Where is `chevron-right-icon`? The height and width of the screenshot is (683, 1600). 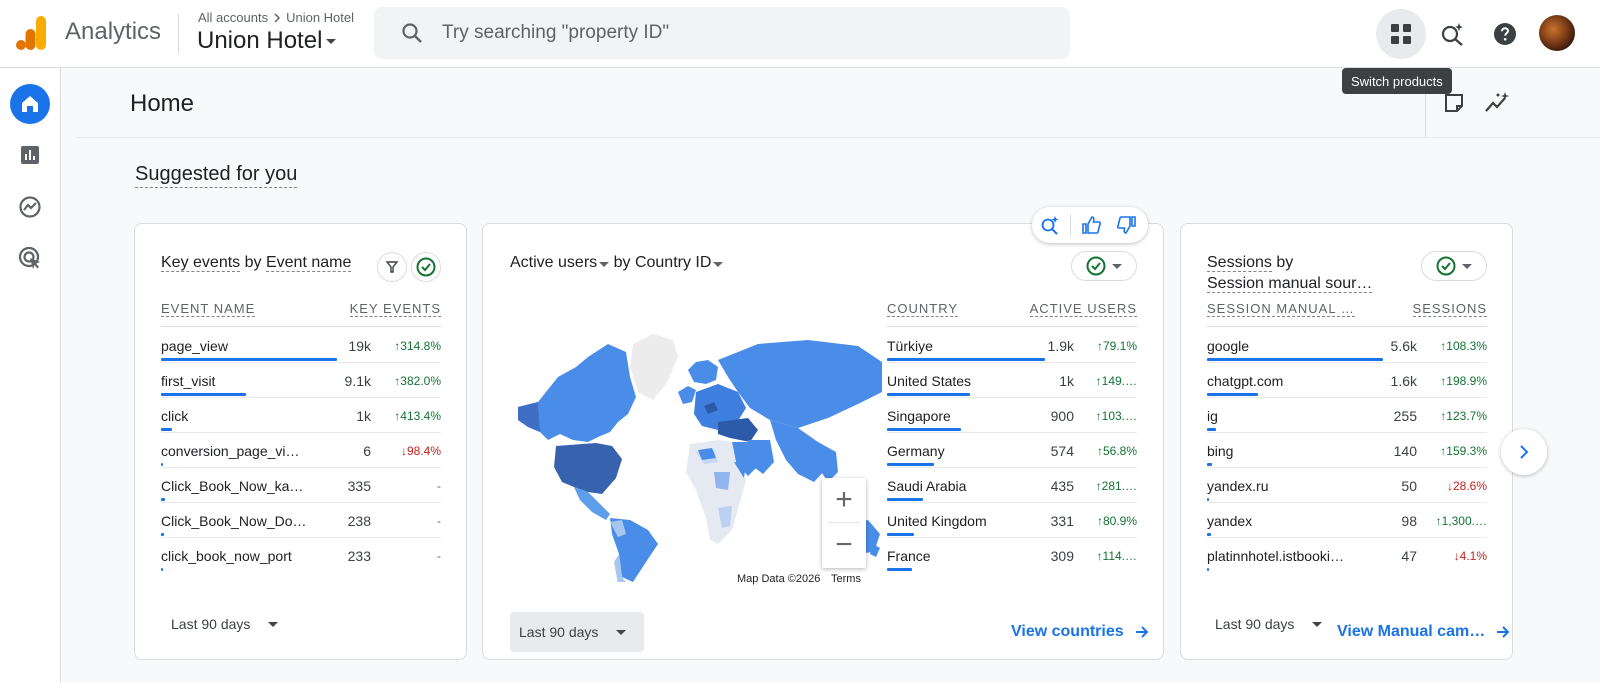 chevron-right-icon is located at coordinates (1524, 452).